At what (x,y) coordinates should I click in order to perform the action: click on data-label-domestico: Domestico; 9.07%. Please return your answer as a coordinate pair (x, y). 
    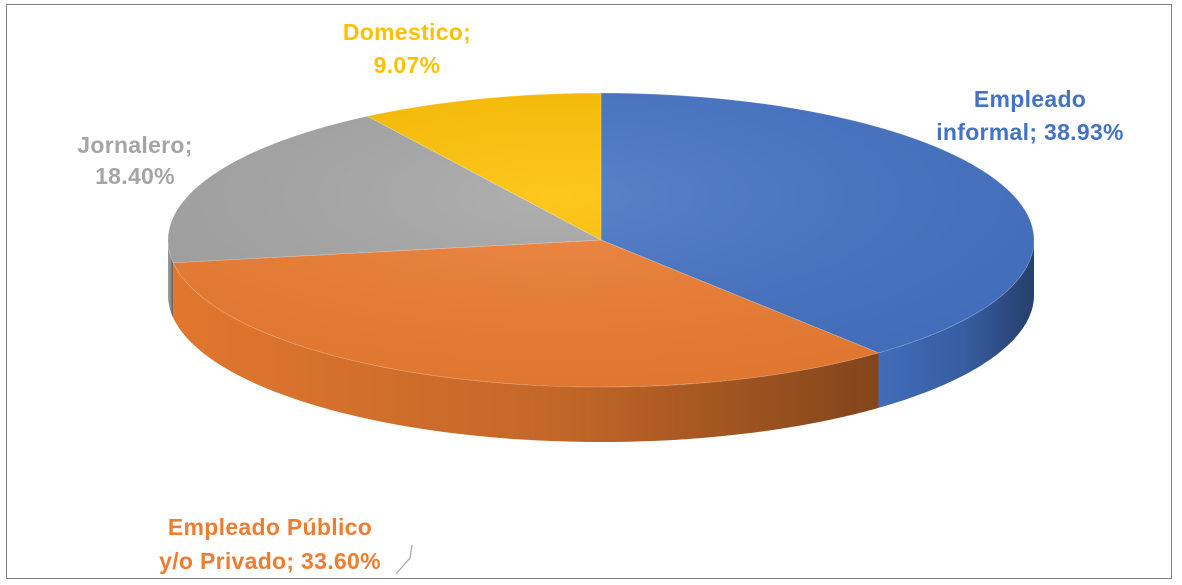
    Looking at the image, I should click on (407, 48).